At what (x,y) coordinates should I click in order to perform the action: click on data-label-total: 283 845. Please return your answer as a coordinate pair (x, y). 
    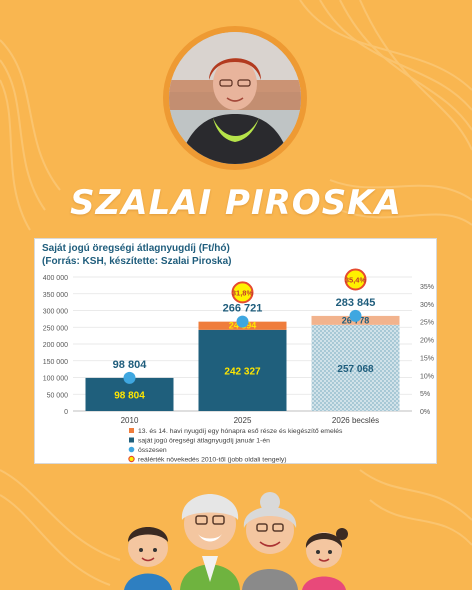
    Looking at the image, I should click on (356, 303).